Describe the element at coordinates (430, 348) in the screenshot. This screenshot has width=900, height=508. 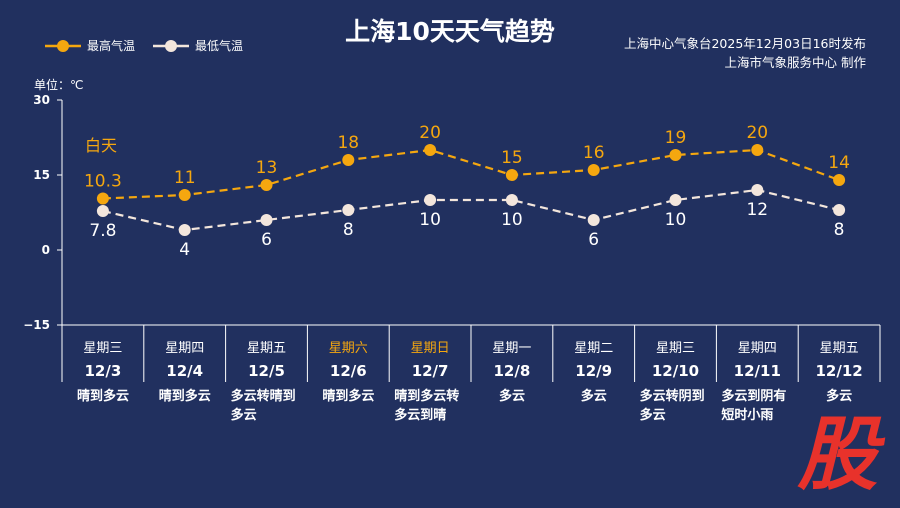
I see `weekday-label: 星期日` at that location.